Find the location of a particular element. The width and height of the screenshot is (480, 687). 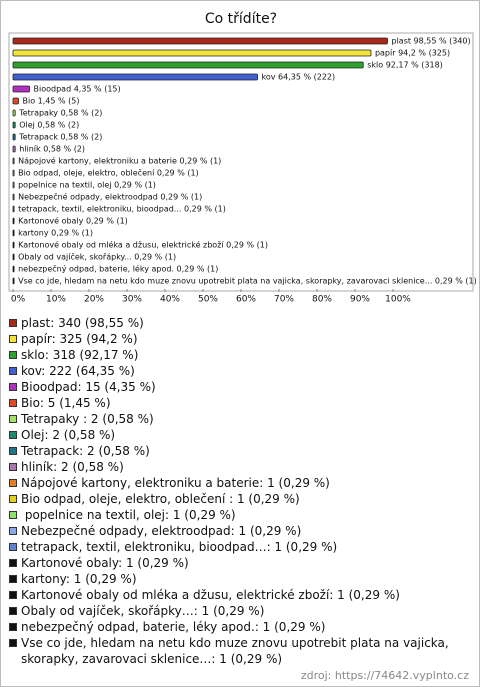

x-tick-label: 60% is located at coordinates (246, 300).